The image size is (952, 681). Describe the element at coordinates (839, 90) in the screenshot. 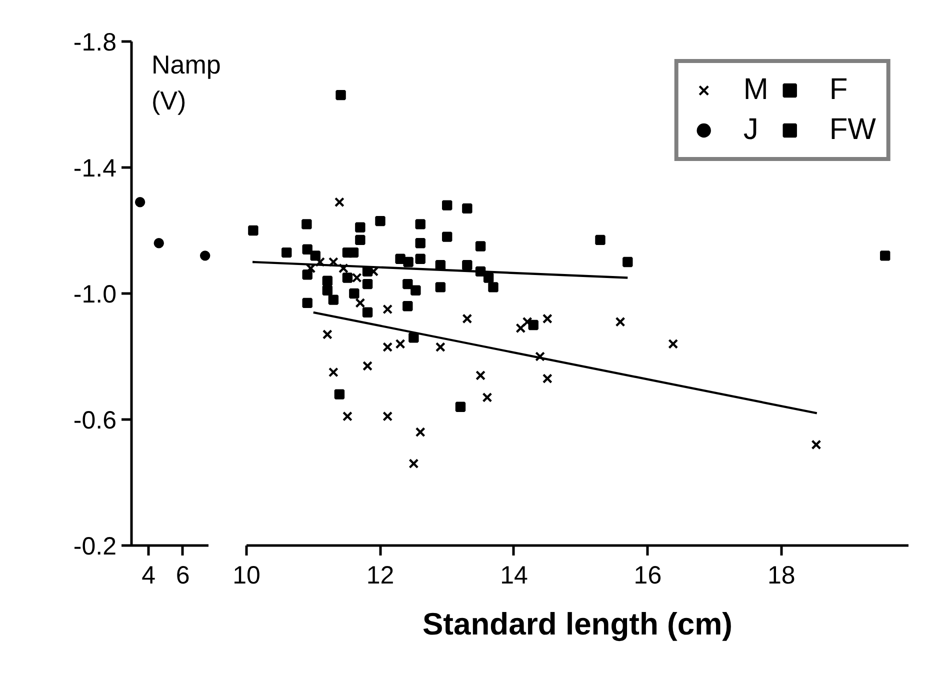

I see `legend-label: F` at that location.